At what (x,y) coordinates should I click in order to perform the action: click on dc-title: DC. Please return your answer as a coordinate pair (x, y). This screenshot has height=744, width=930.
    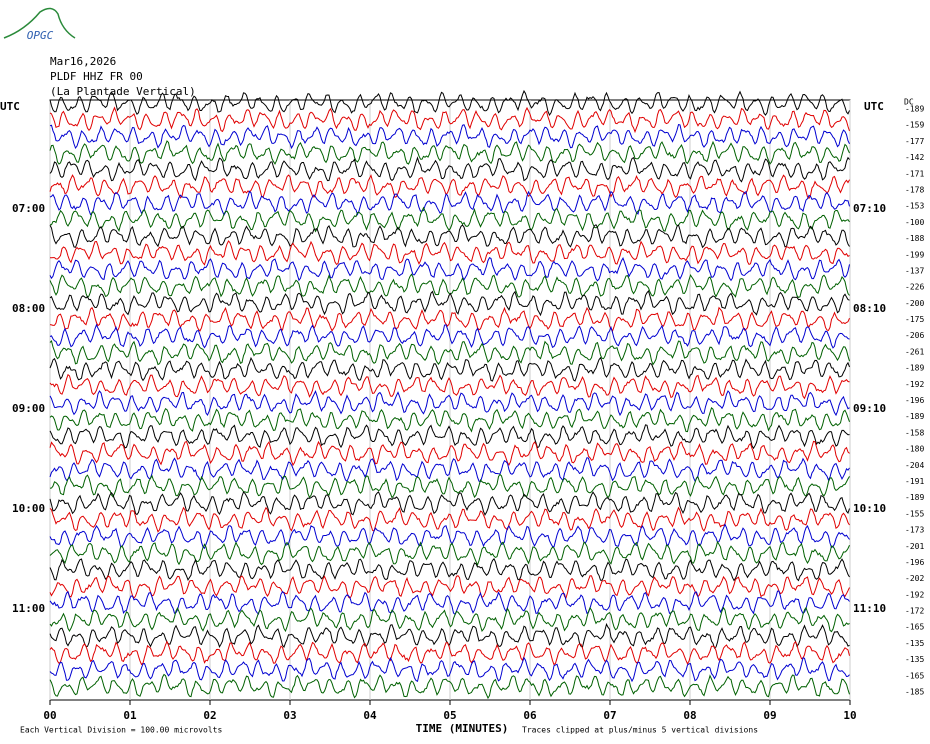
    Looking at the image, I should click on (909, 102).